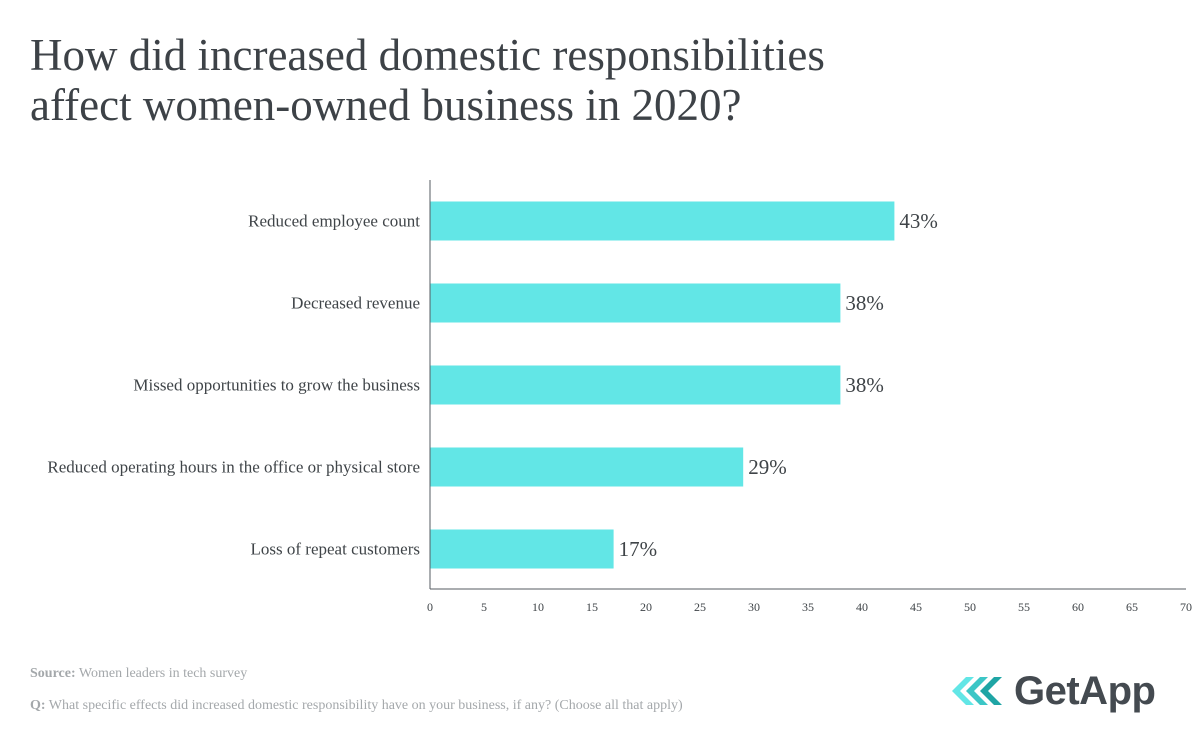 The width and height of the screenshot is (1200, 740). Describe the element at coordinates (754, 607) in the screenshot. I see `x-tick-label: 30` at that location.